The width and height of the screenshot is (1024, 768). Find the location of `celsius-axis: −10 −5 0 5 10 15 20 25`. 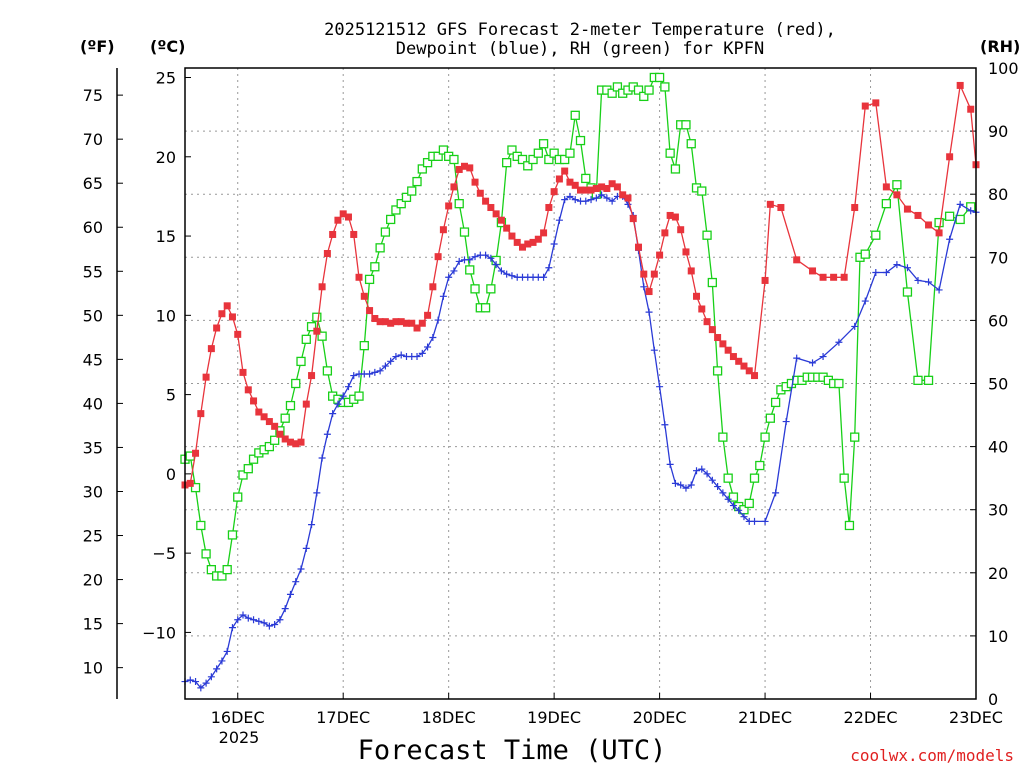

celsius-axis: −10 −5 0 5 10 15 20 25 is located at coordinates (166, 355).